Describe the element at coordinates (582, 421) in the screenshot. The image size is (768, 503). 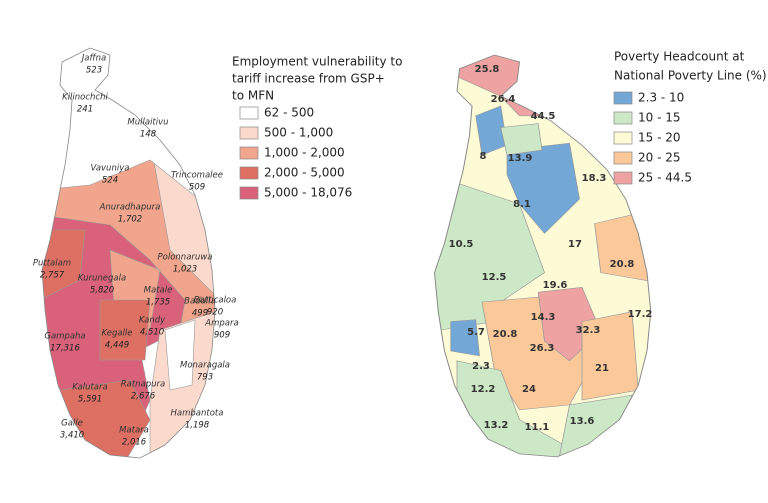
I see `district-value: 13.6` at that location.